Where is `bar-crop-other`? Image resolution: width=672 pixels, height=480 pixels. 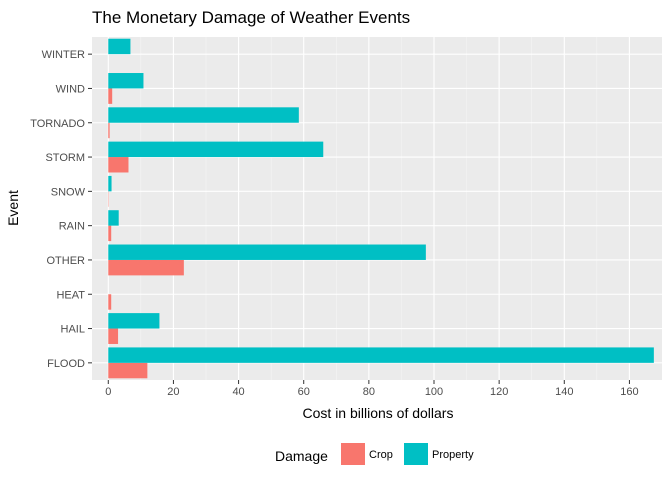 bar-crop-other is located at coordinates (146, 267).